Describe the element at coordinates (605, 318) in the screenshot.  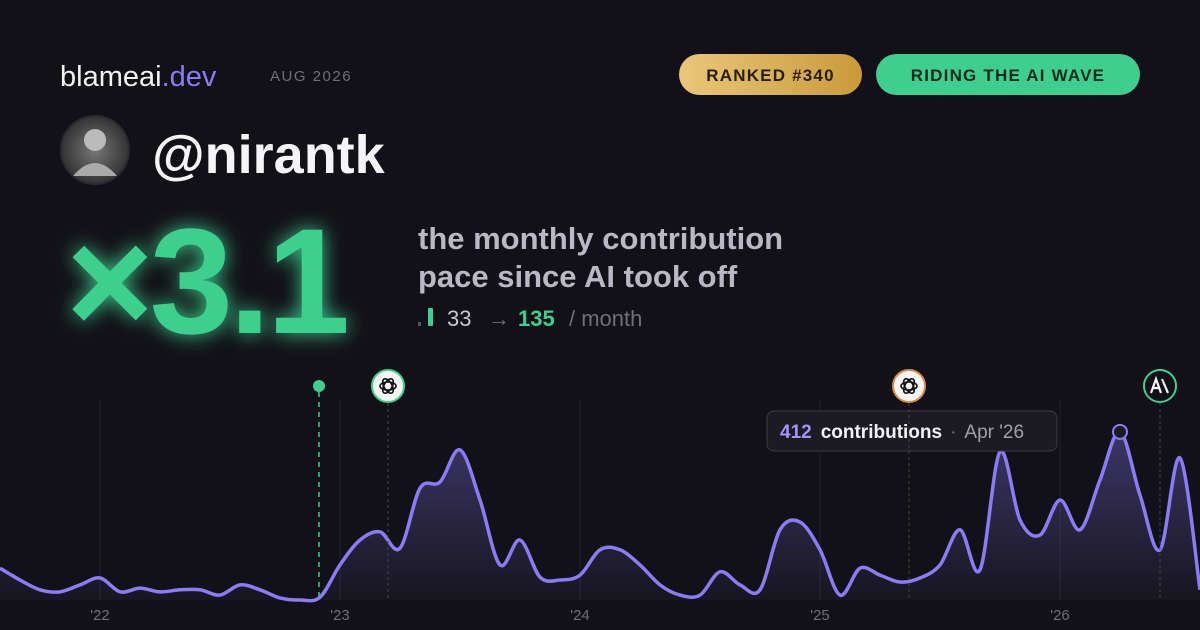
I see `pace-unit: / month` at that location.